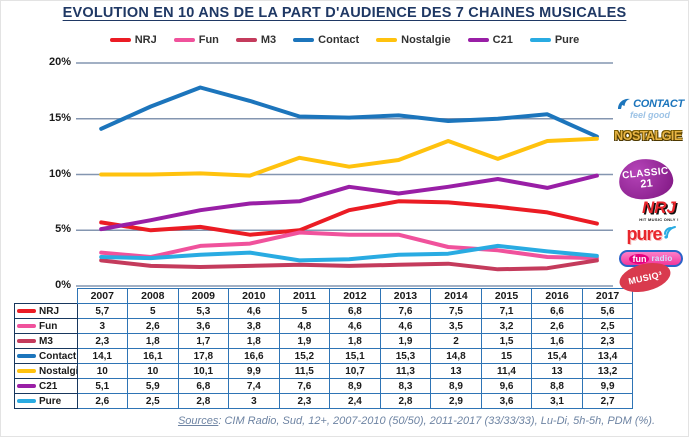 Image resolution: width=689 pixels, height=438 pixels. I want to click on table-year-header: 2008, so click(153, 296).